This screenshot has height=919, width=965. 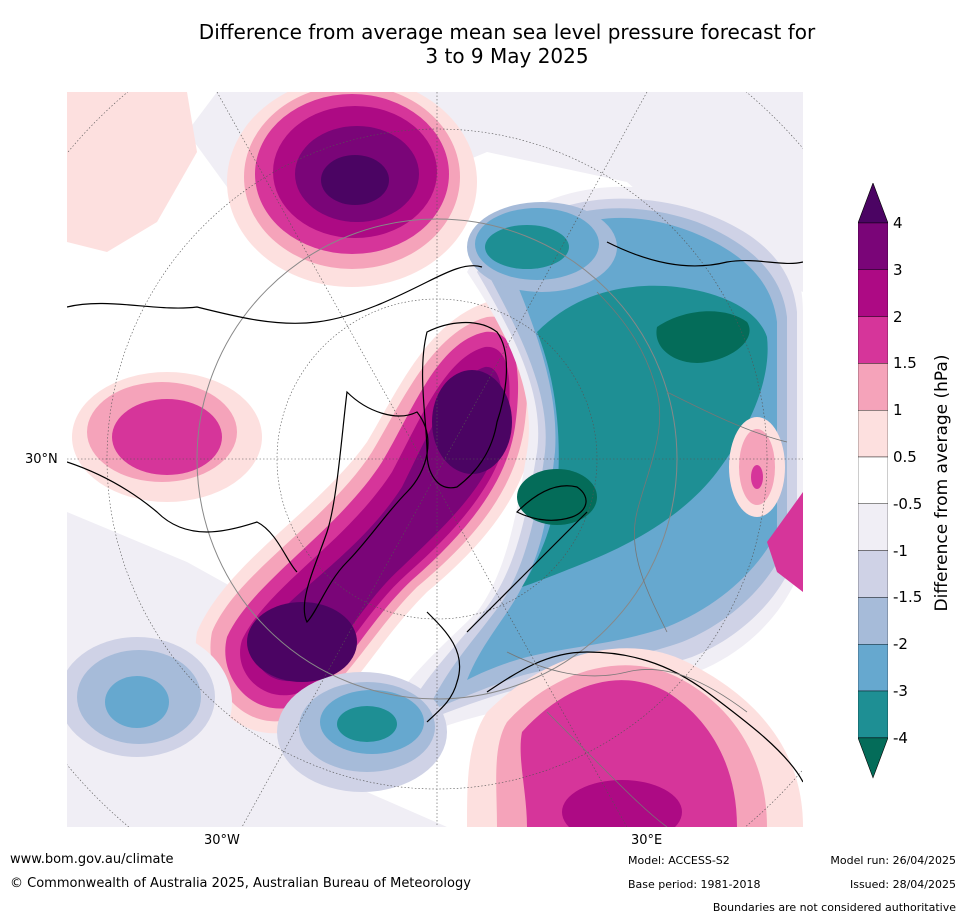 I want to click on colorbar, so click(x=873, y=481).